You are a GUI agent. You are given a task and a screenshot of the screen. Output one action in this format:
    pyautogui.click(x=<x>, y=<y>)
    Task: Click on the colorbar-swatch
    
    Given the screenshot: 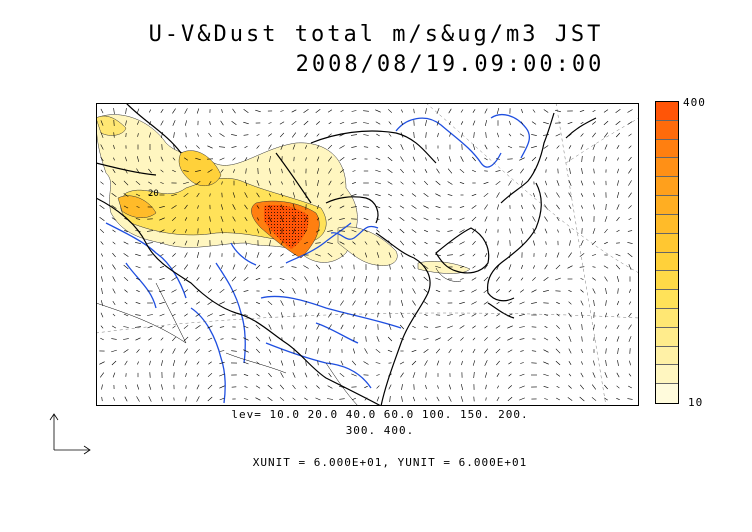 What is the action you would take?
    pyautogui.click(x=667, y=375)
    